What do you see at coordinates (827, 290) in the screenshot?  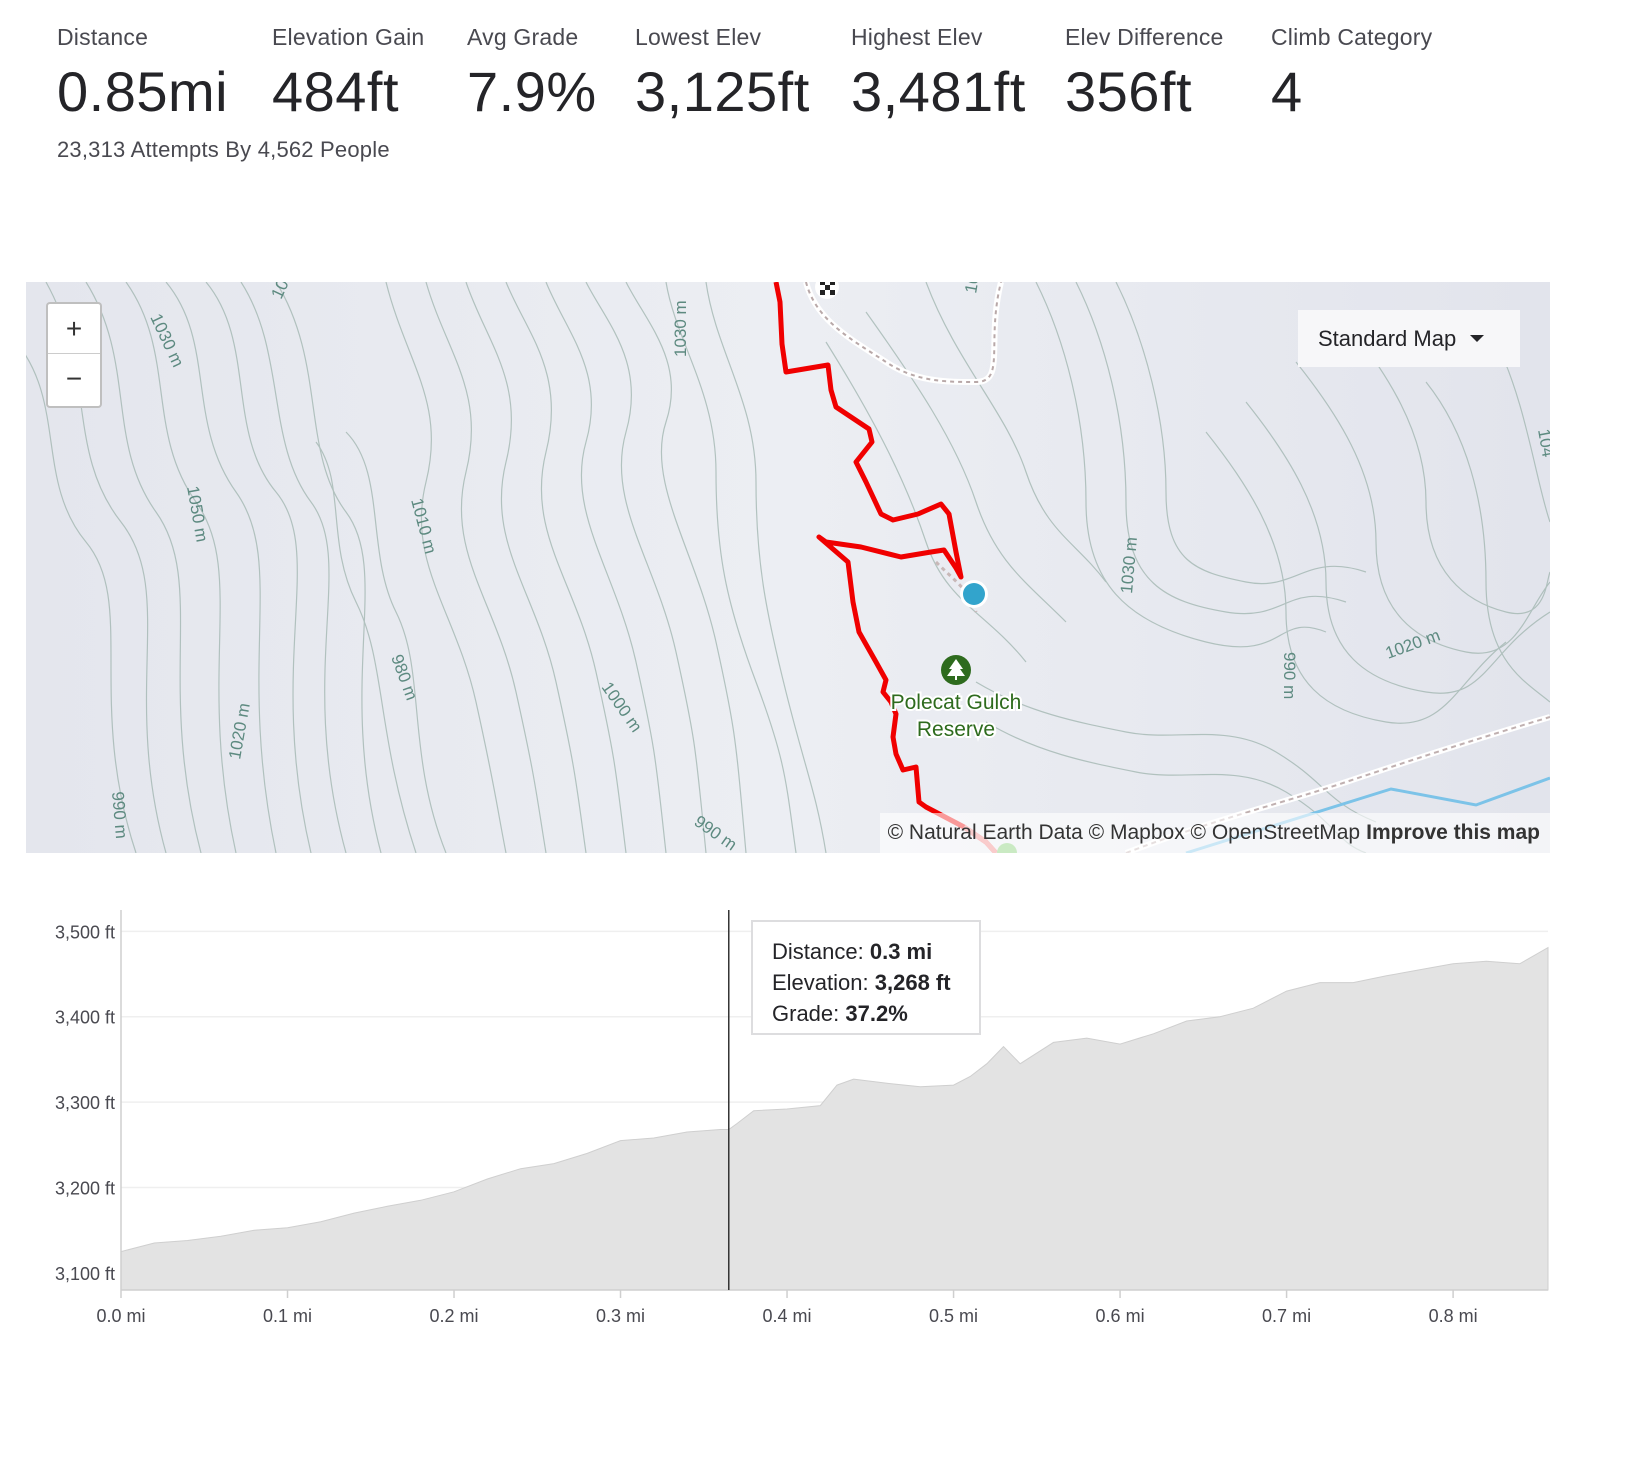 I see `finish-flag-icon` at bounding box center [827, 290].